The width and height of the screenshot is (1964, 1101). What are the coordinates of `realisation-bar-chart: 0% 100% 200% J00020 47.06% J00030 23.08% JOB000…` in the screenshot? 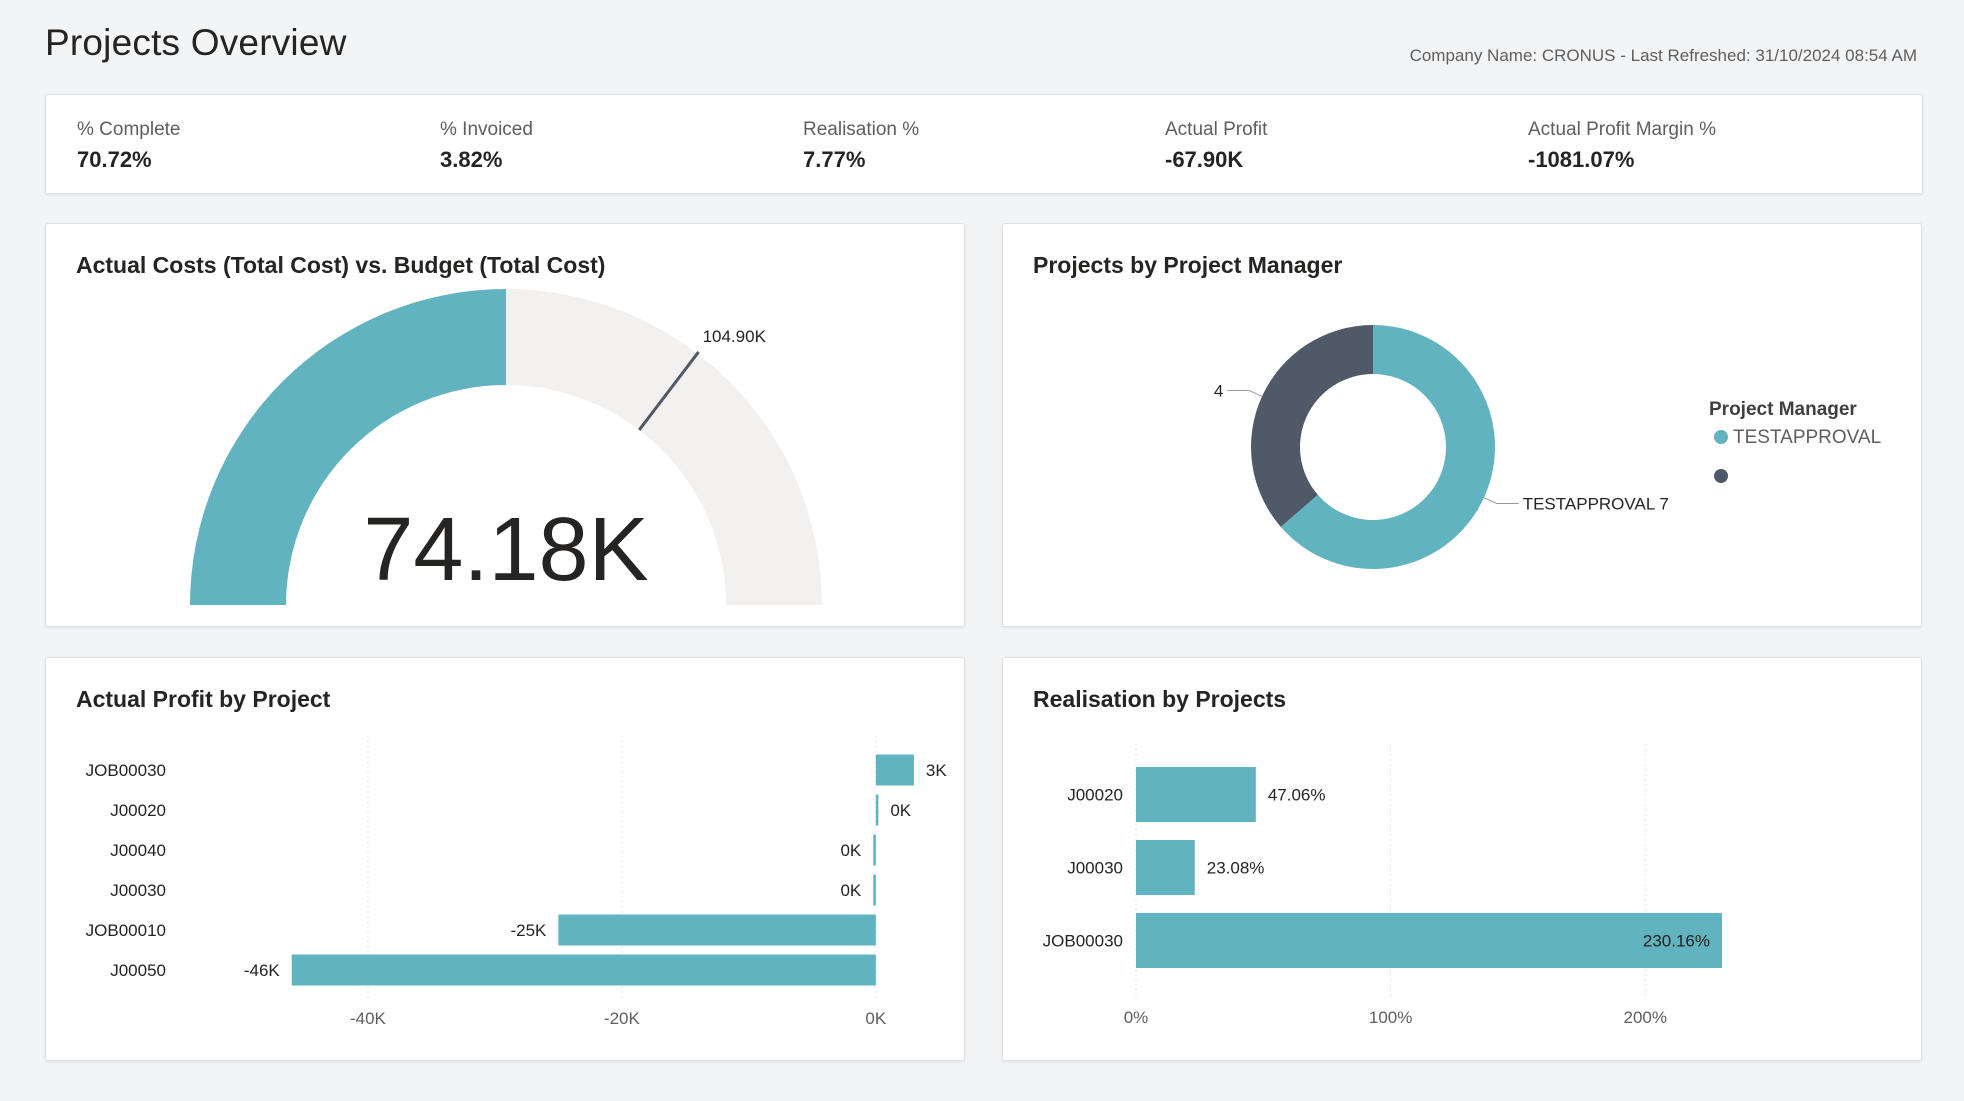 It's located at (1383, 885).